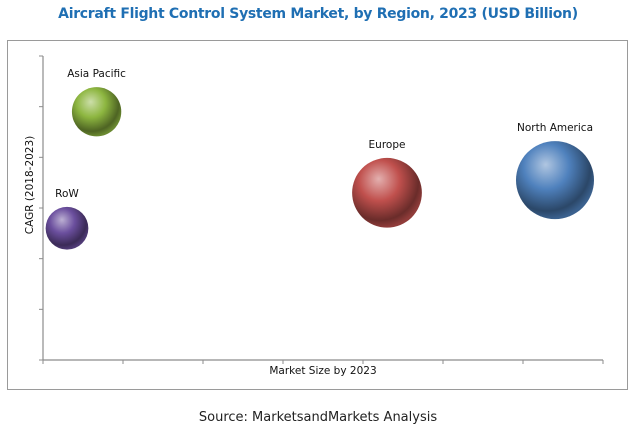 The image size is (636, 433). Describe the element at coordinates (67, 228) in the screenshot. I see `bubble-row` at that location.